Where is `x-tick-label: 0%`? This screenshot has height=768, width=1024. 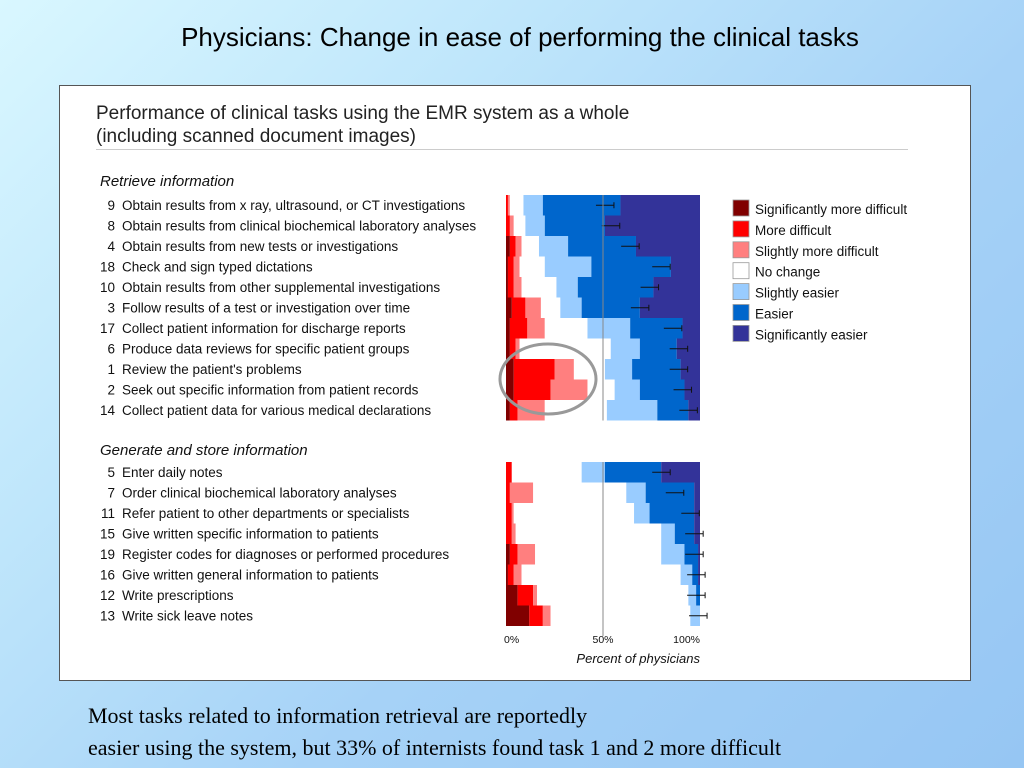 x-tick-label: 0% is located at coordinates (511, 640).